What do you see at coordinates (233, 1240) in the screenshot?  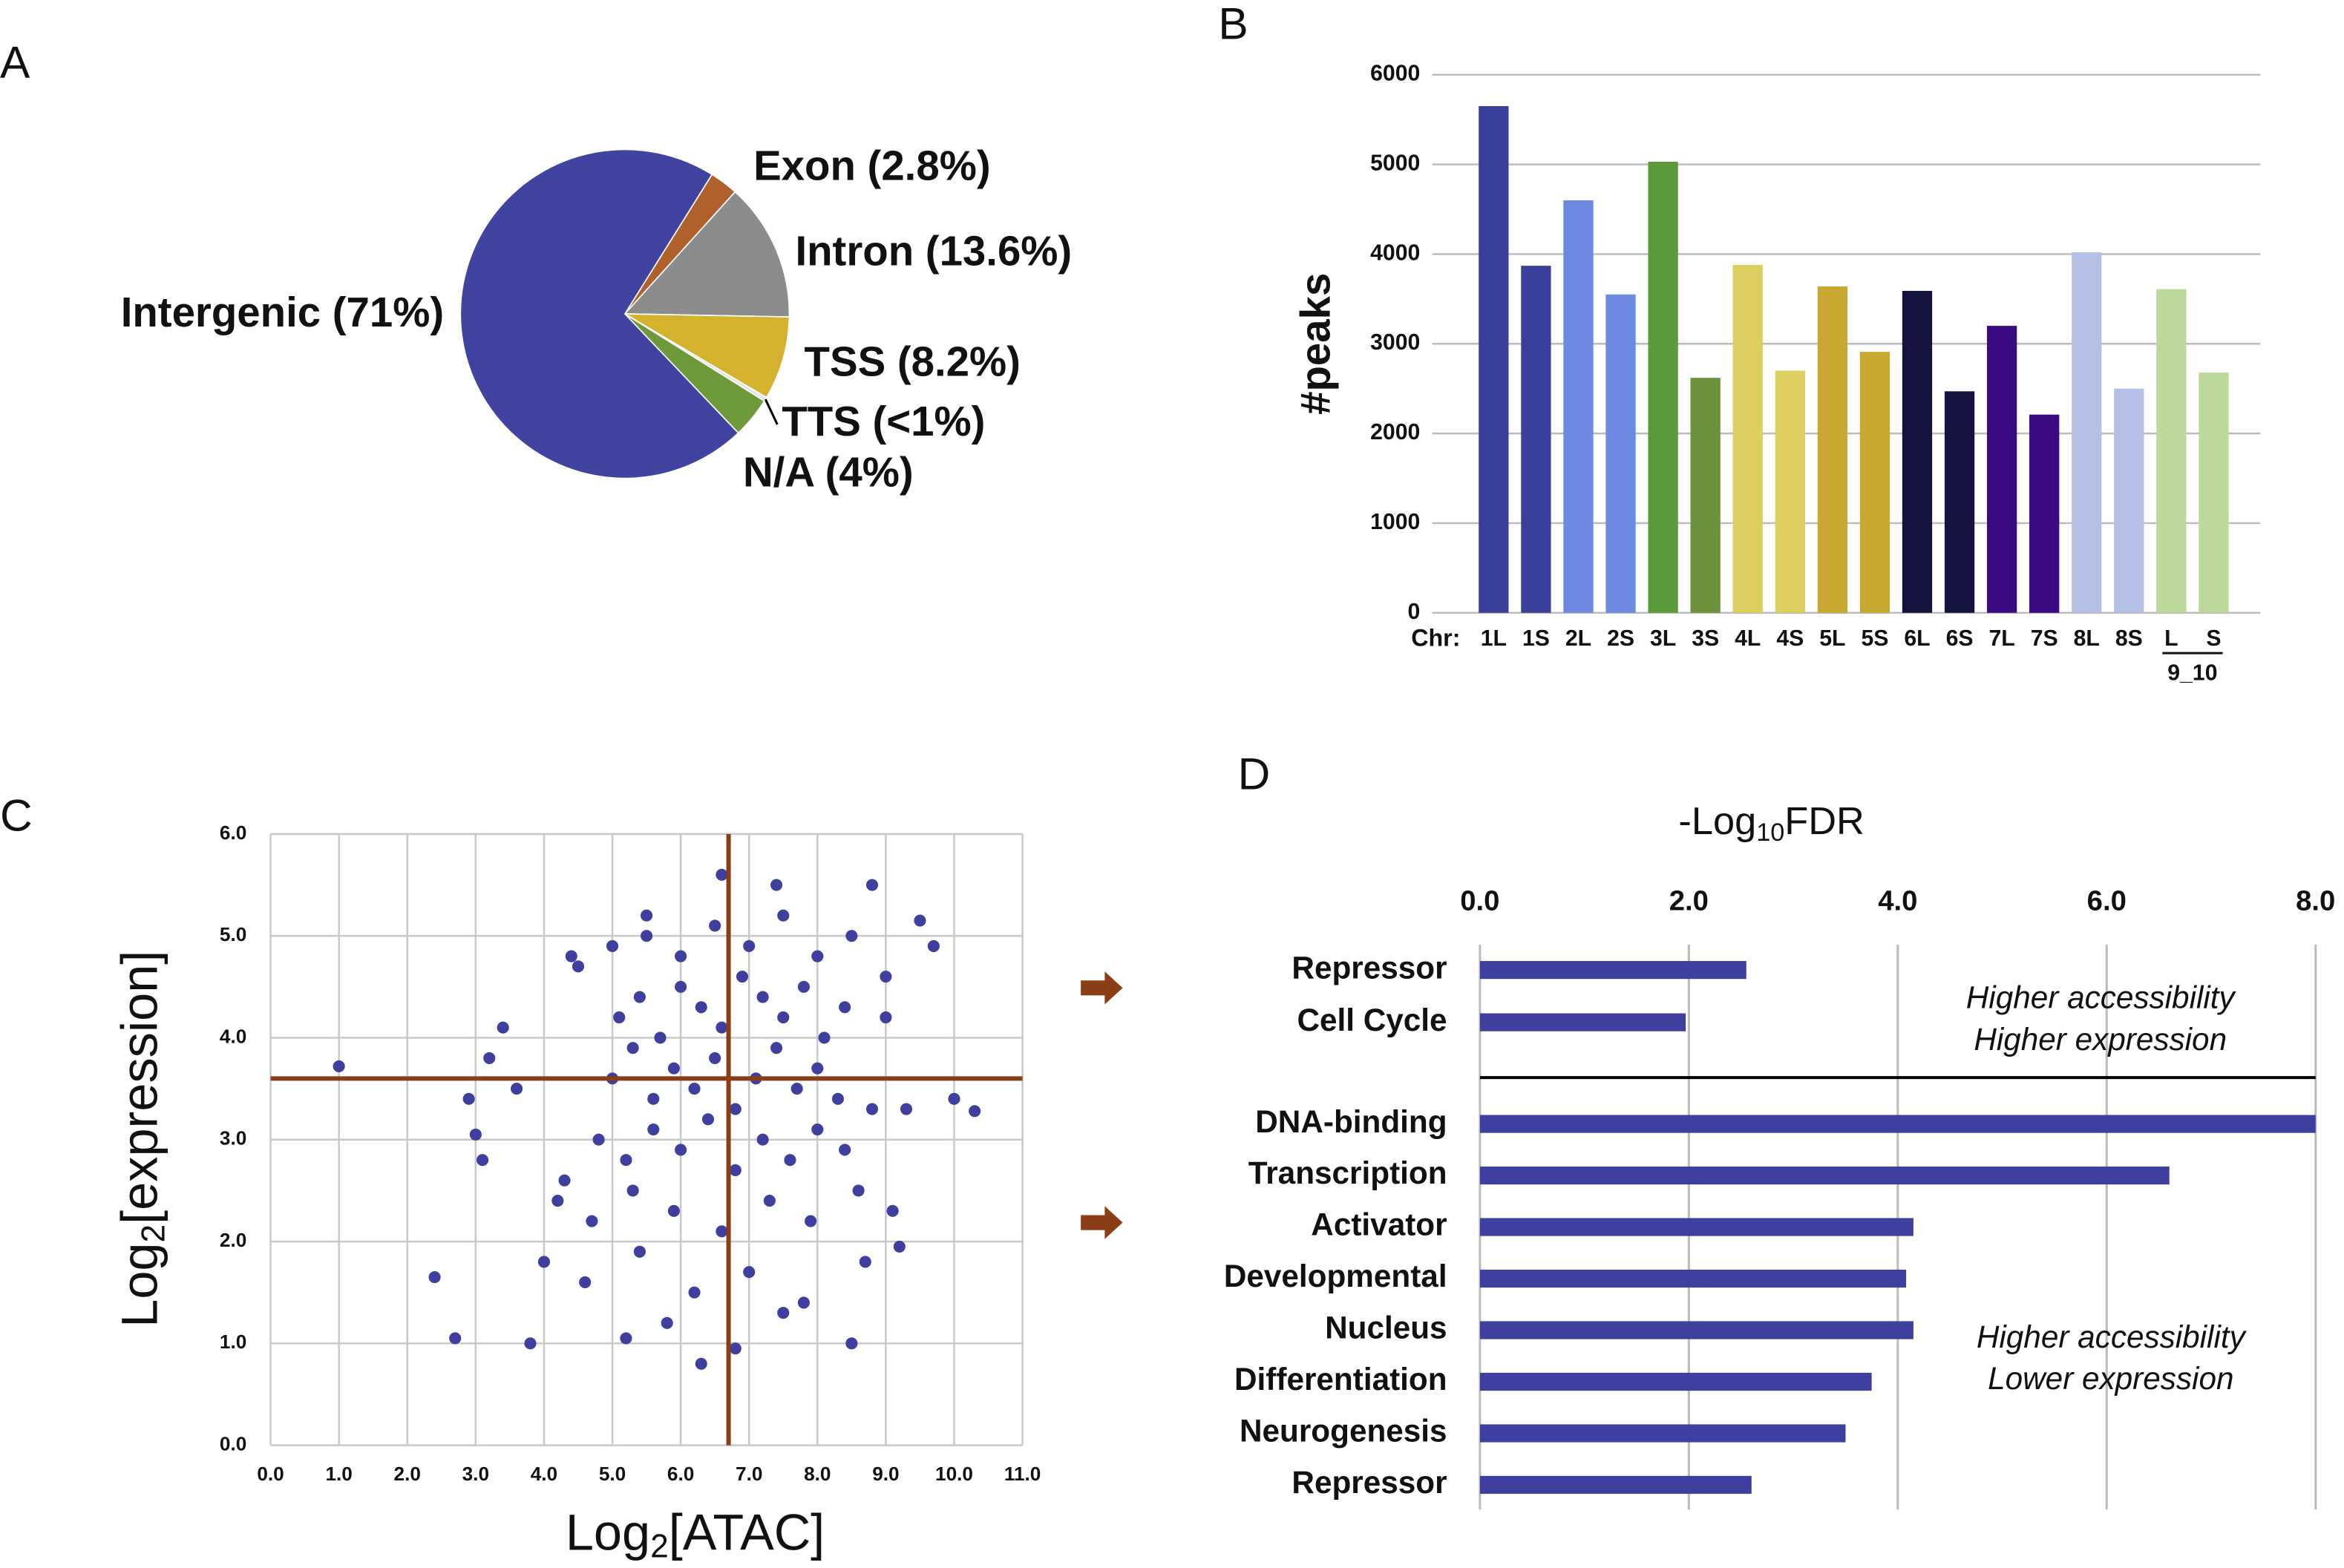 I see `y-tick-label: 2.0` at bounding box center [233, 1240].